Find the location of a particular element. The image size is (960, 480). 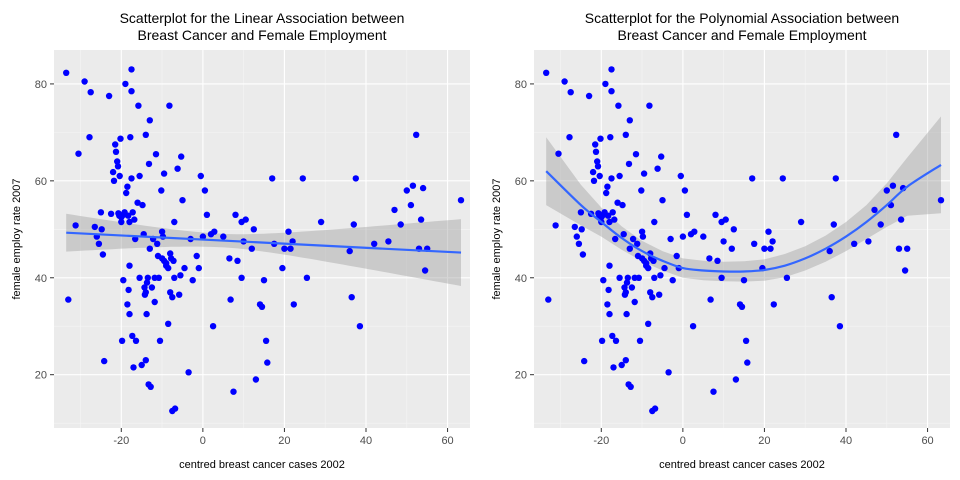

chart-title-line: Breast Cancer and Female Employment is located at coordinates (262, 35).